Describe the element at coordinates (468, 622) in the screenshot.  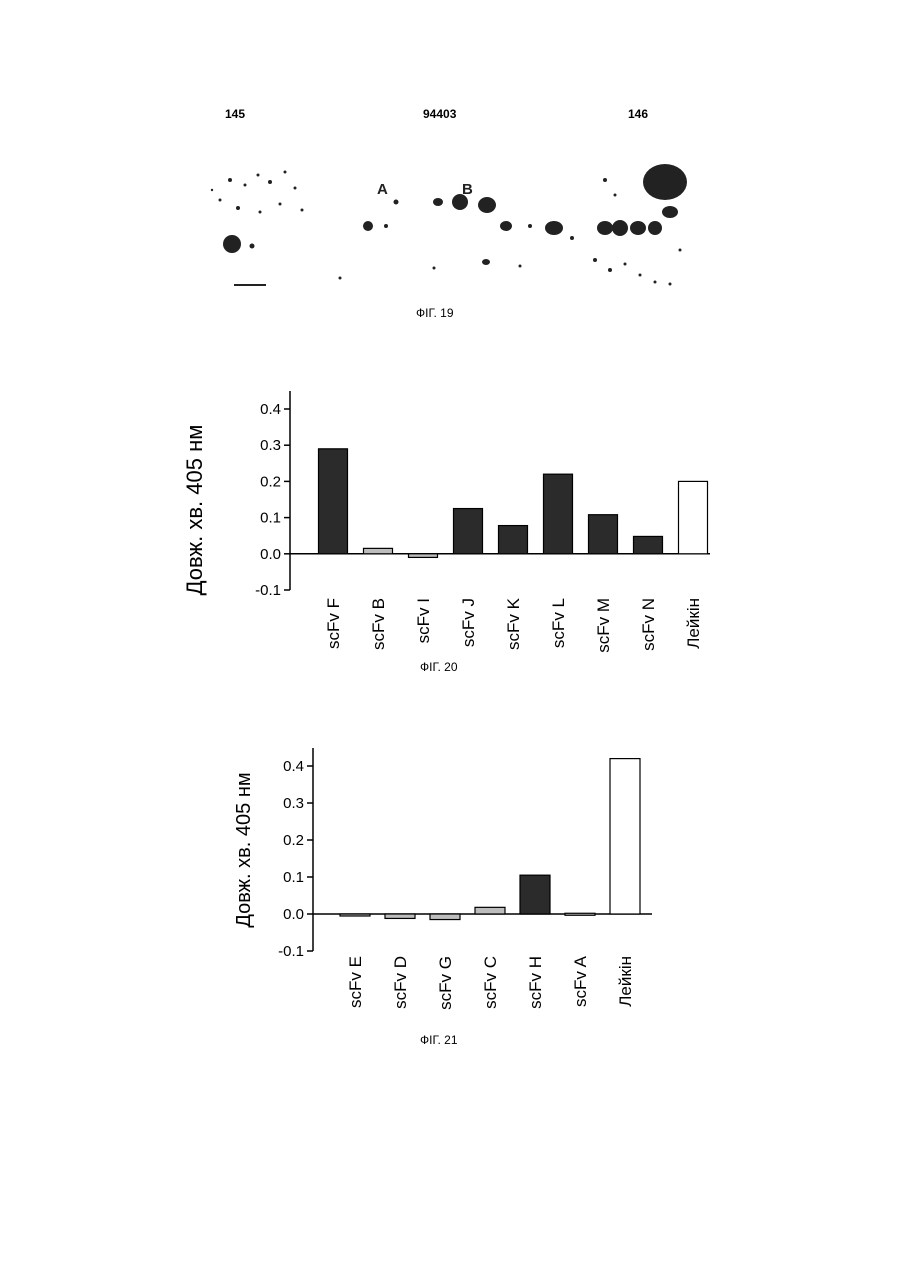
I see `category-label: scFv J` at that location.